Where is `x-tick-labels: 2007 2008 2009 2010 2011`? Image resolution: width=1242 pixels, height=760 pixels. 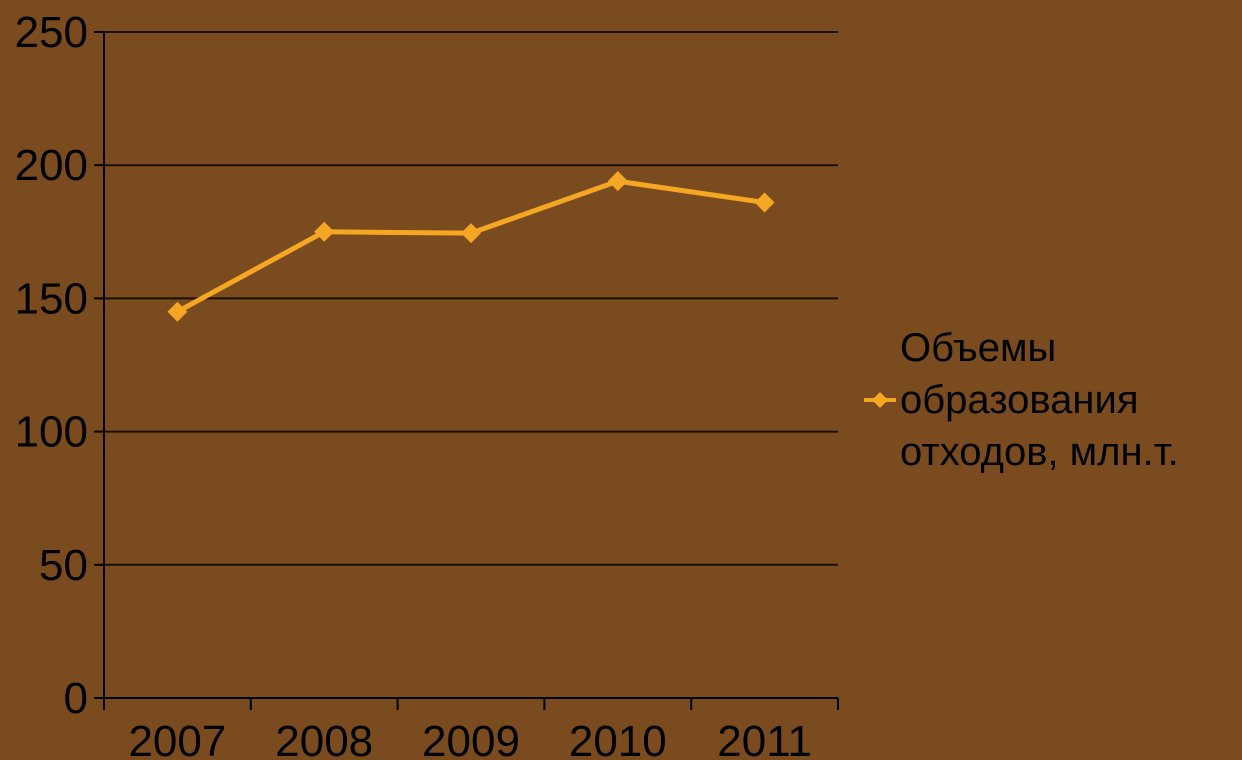
x-tick-labels: 2007 2008 2009 2010 2011 is located at coordinates (469, 738).